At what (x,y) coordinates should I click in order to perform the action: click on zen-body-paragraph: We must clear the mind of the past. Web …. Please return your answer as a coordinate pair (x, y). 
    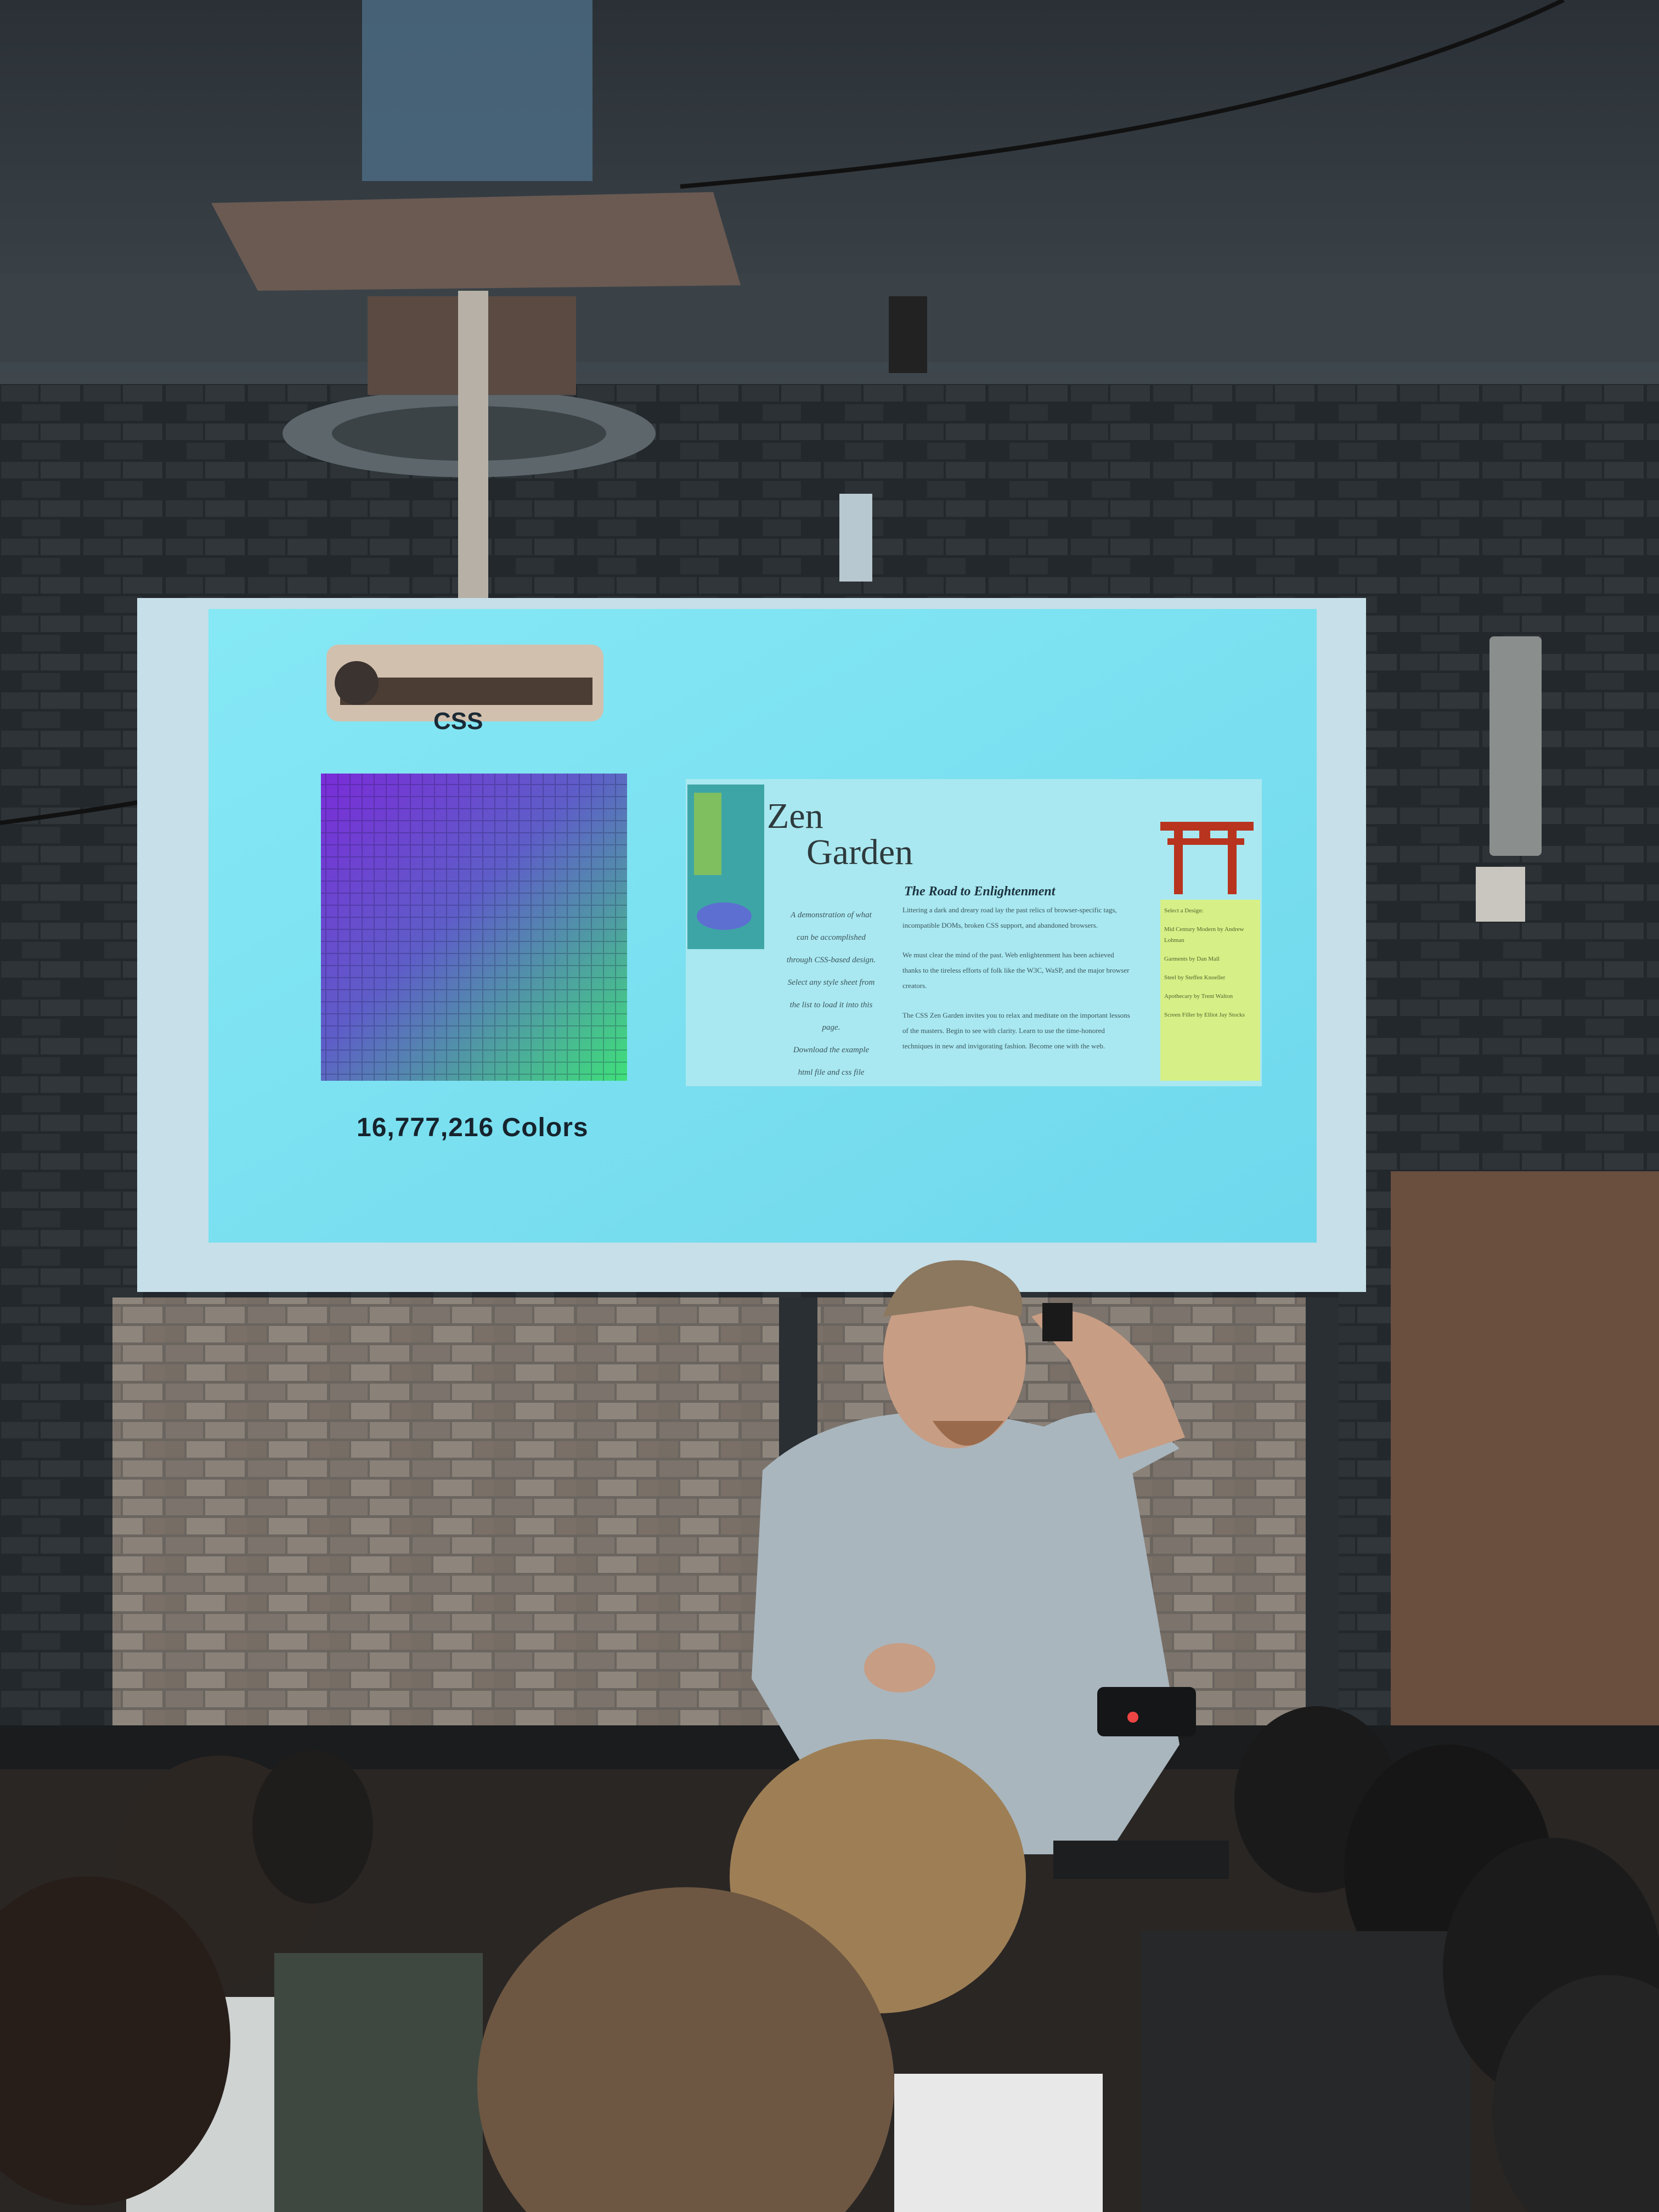
    Looking at the image, I should click on (1016, 971).